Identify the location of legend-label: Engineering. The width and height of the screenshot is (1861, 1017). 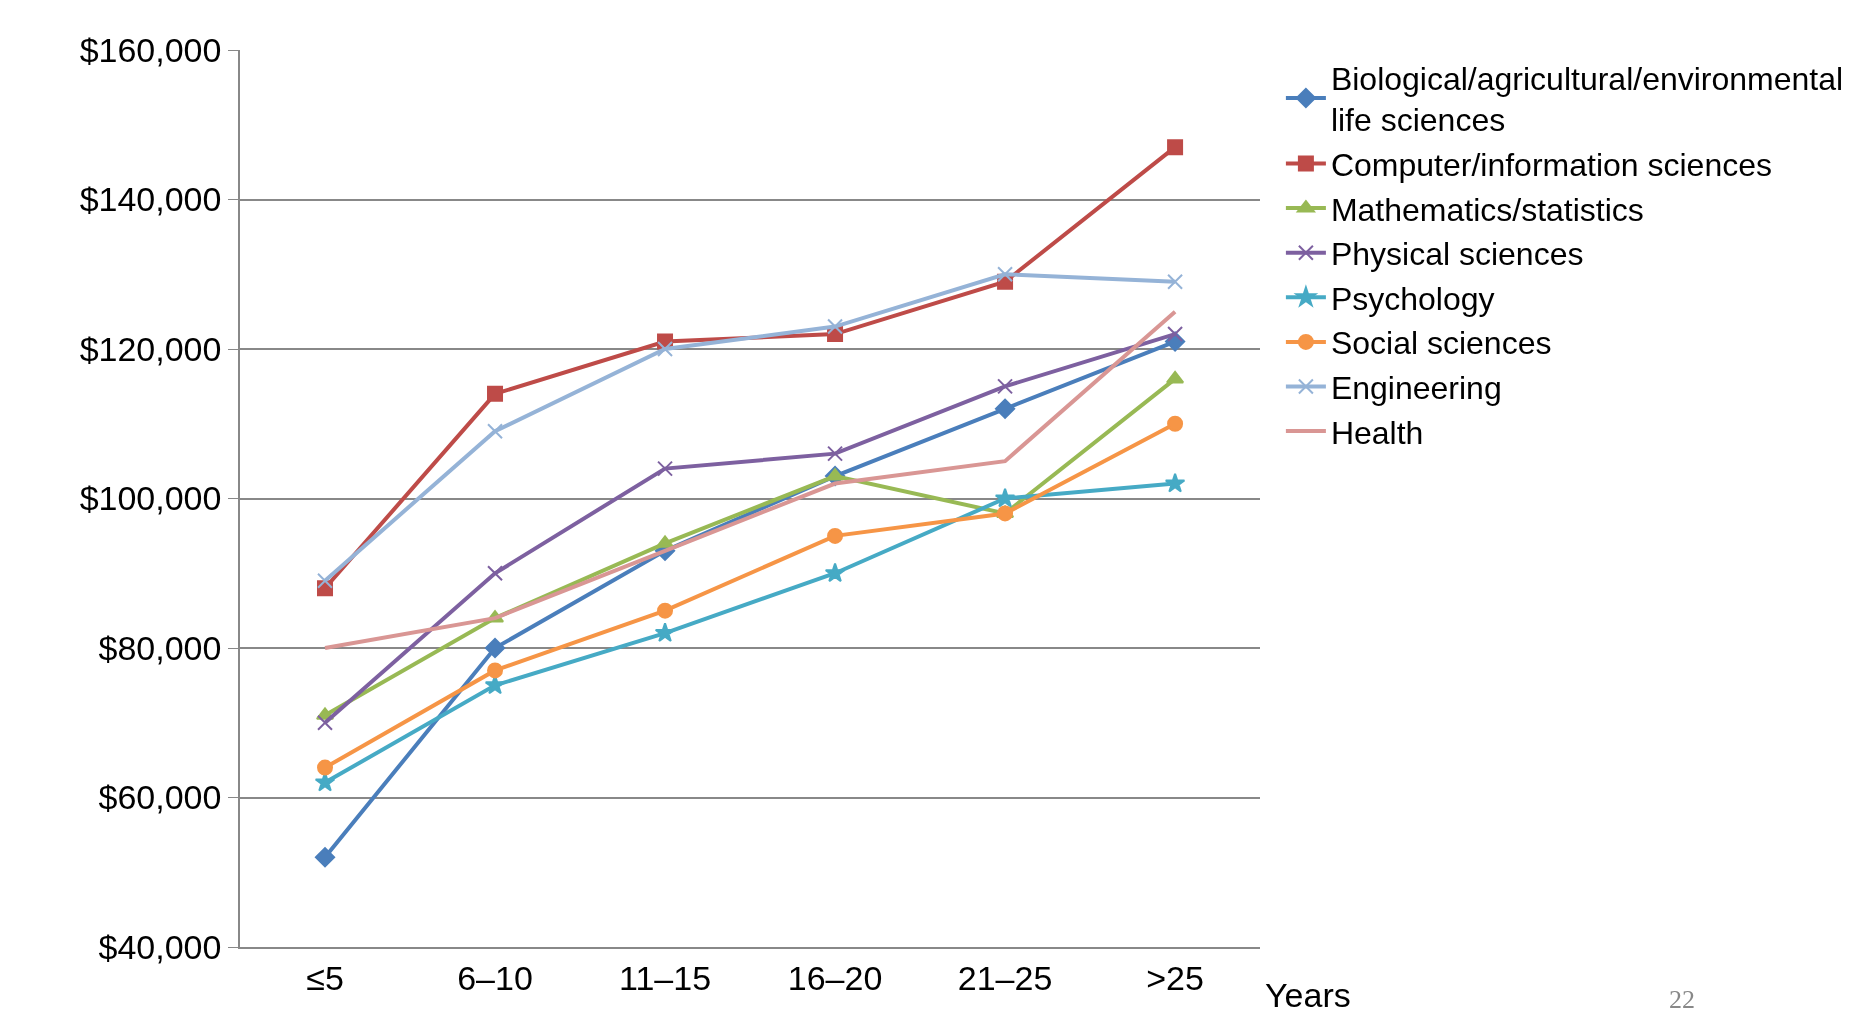
(1416, 387).